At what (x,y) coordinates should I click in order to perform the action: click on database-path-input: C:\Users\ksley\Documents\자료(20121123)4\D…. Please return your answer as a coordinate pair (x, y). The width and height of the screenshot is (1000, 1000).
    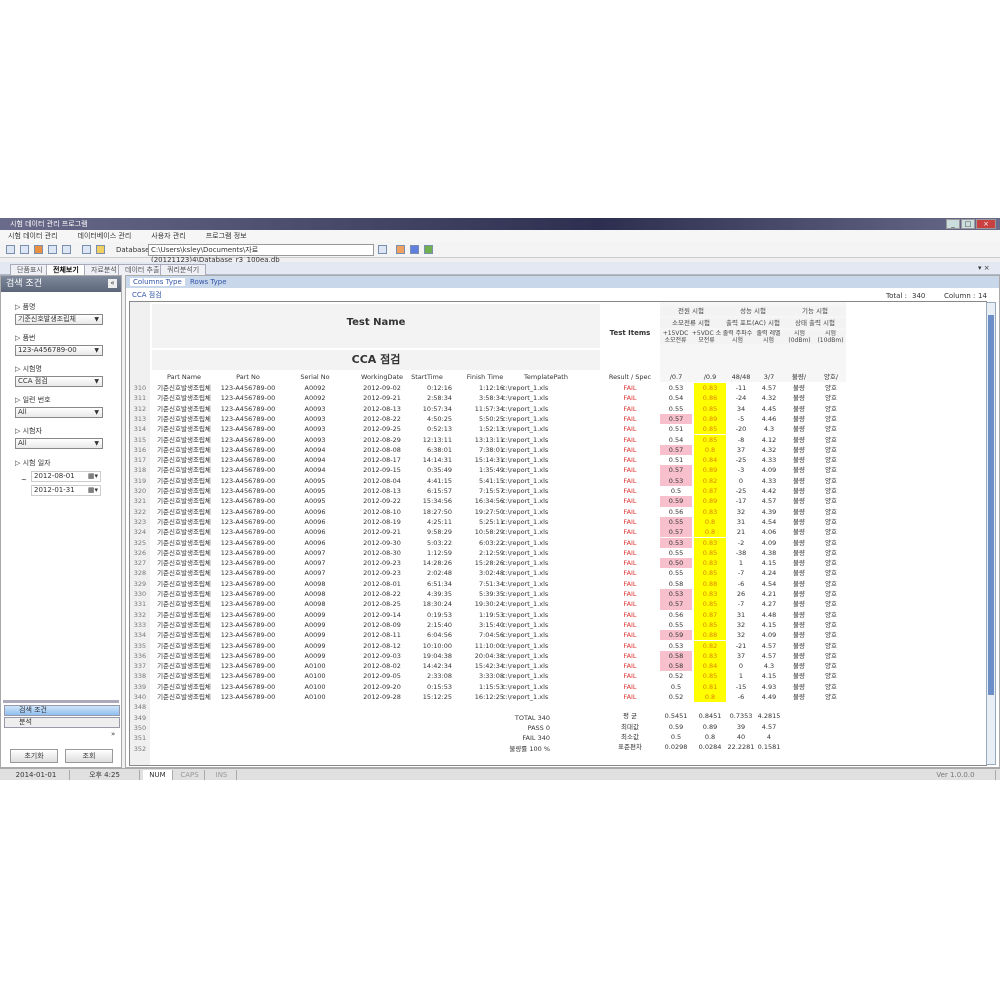
    Looking at the image, I should click on (261, 254).